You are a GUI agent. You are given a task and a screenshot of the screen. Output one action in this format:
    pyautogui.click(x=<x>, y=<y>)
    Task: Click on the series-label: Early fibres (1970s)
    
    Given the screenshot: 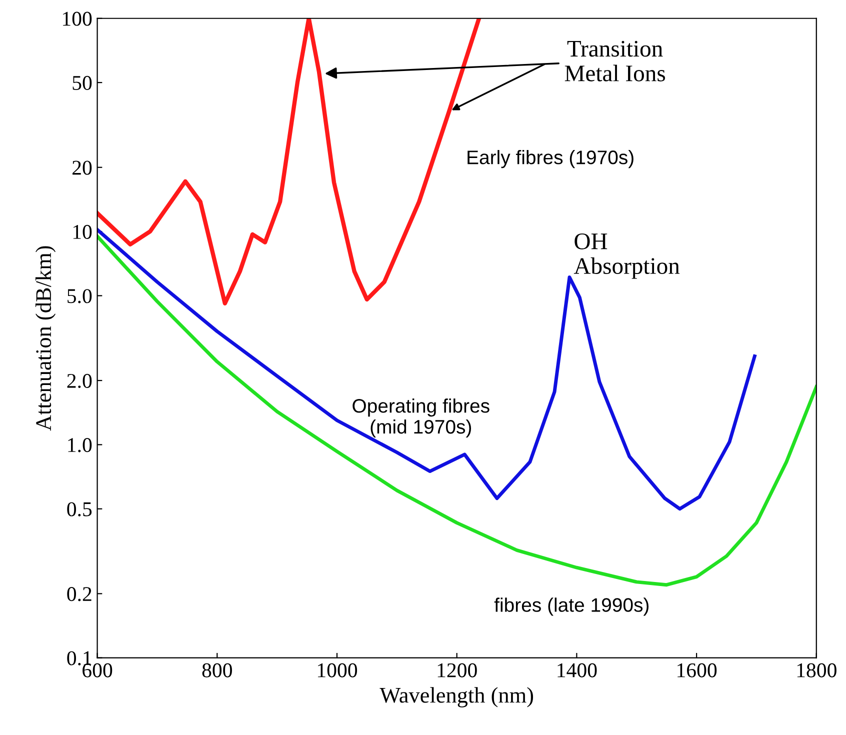 What is the action you would take?
    pyautogui.click(x=551, y=159)
    